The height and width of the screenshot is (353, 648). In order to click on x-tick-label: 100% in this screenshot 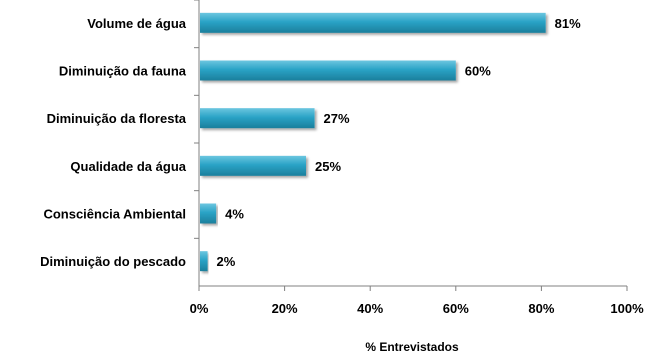, I will do `click(627, 308)`.